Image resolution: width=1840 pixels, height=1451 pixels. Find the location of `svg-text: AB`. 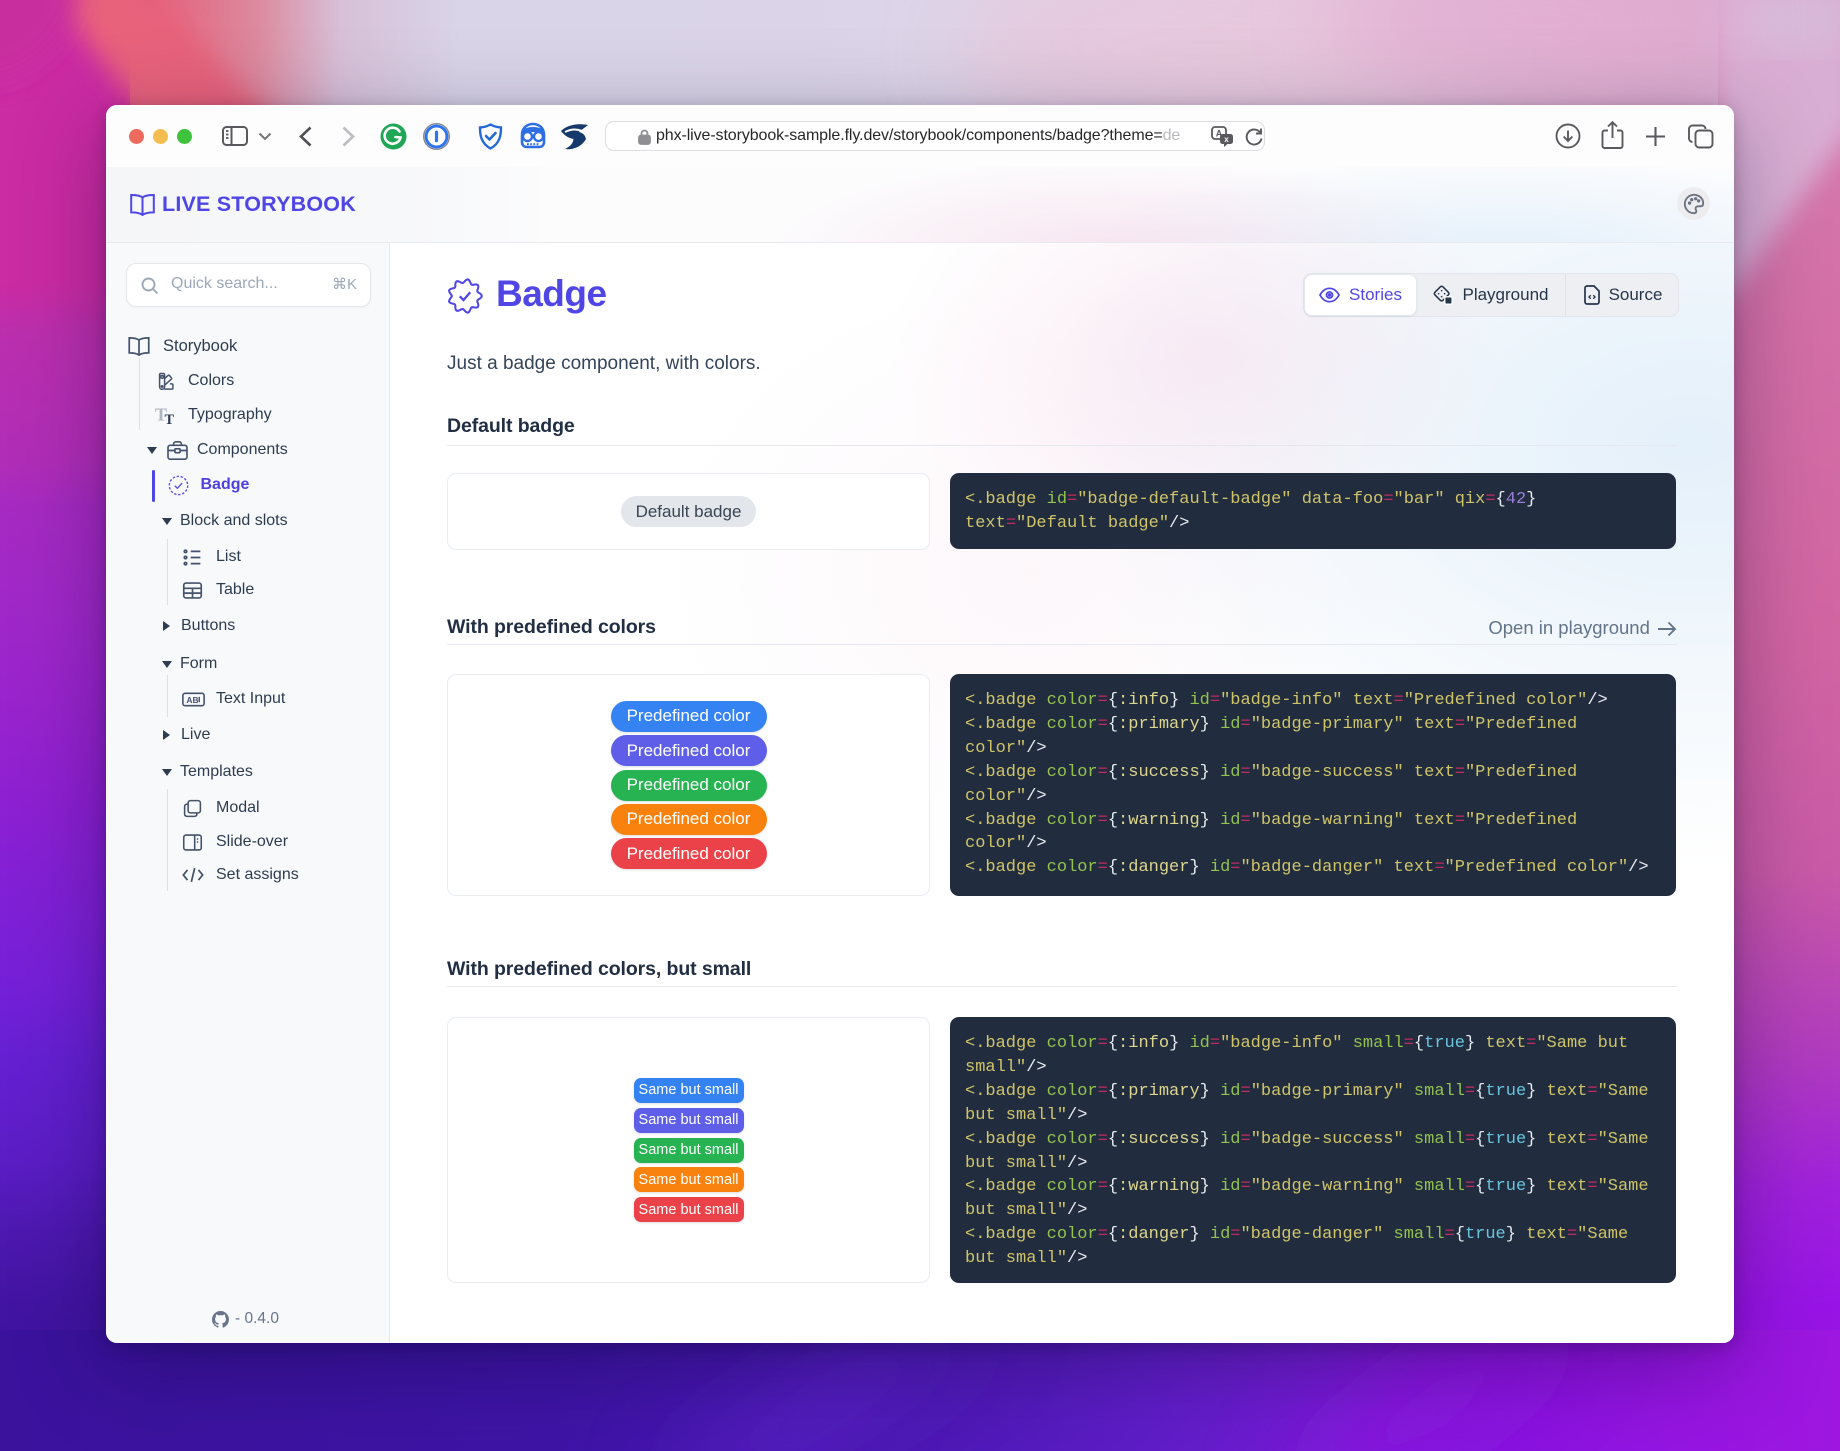

svg-text: AB is located at coordinates (192, 700).